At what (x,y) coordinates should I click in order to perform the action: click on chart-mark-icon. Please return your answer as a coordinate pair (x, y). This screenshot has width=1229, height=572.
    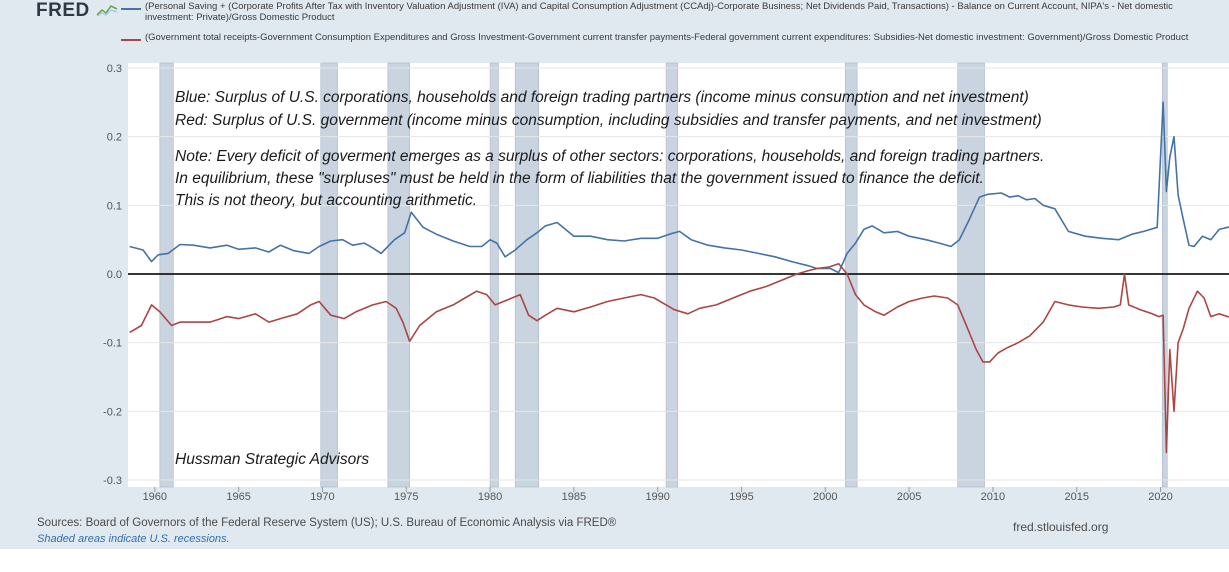
    Looking at the image, I should click on (107, 10).